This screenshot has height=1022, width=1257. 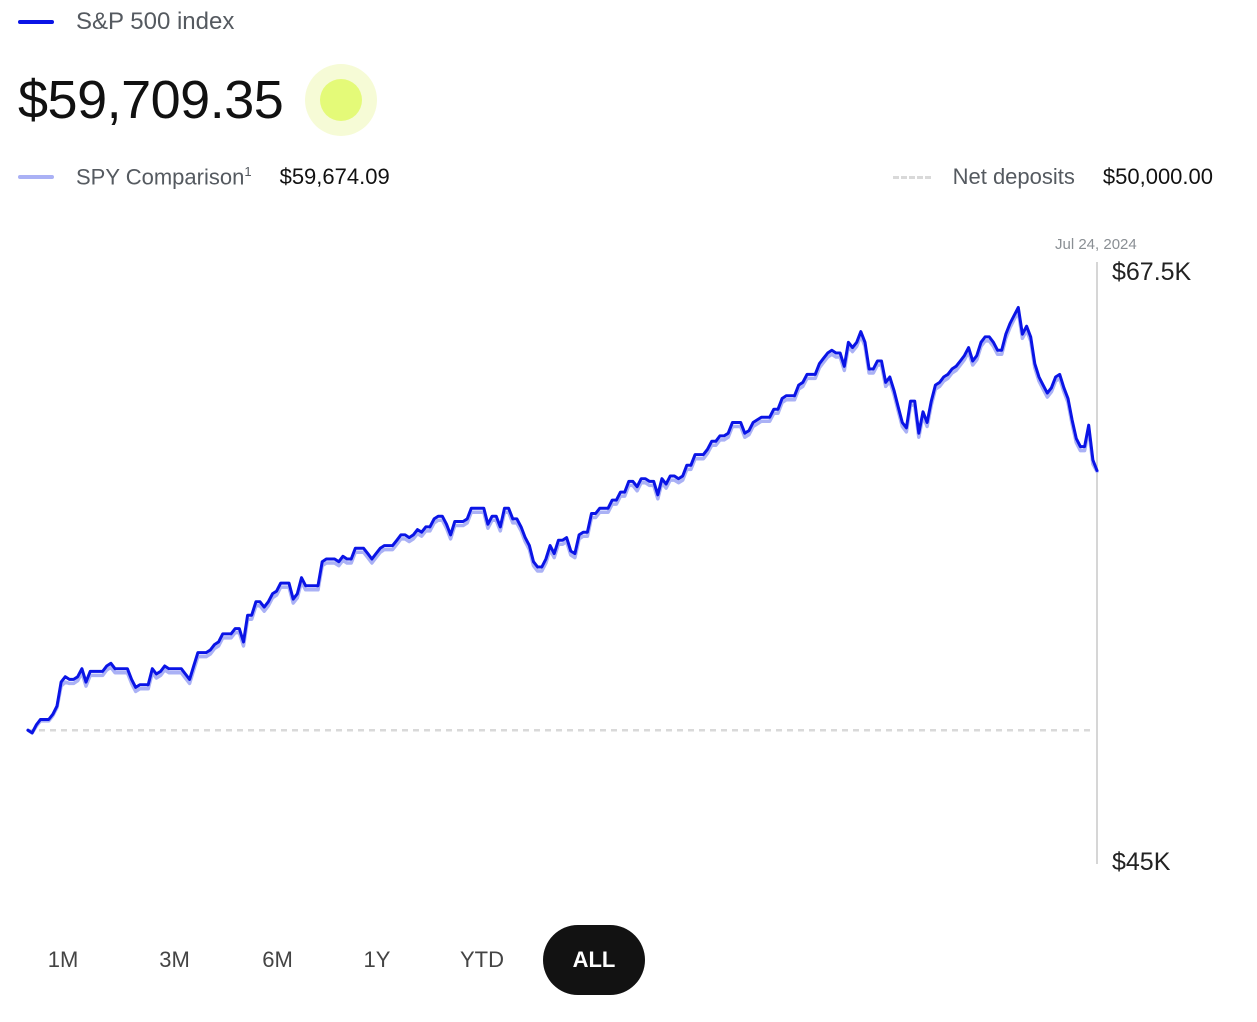 I want to click on range-selector: 1M 3M 6M 1Y YTD ALL, so click(x=331, y=960).